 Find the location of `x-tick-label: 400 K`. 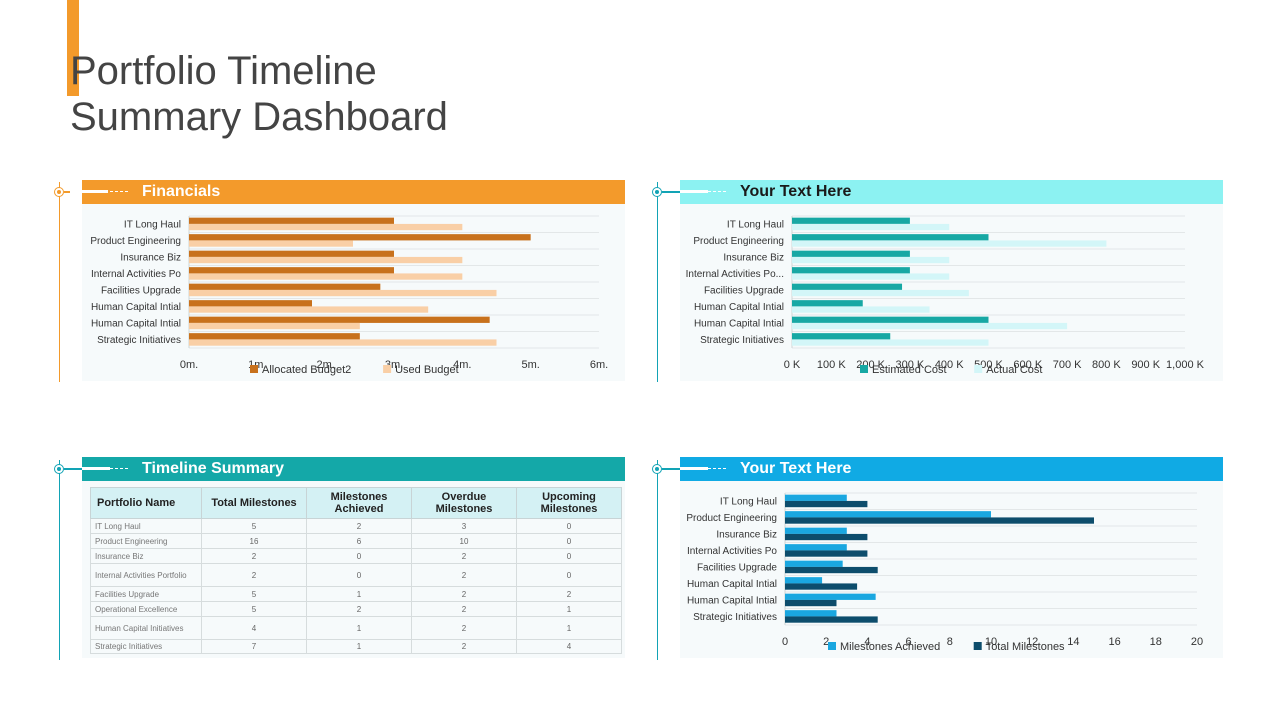

x-tick-label: 400 K is located at coordinates (949, 365).